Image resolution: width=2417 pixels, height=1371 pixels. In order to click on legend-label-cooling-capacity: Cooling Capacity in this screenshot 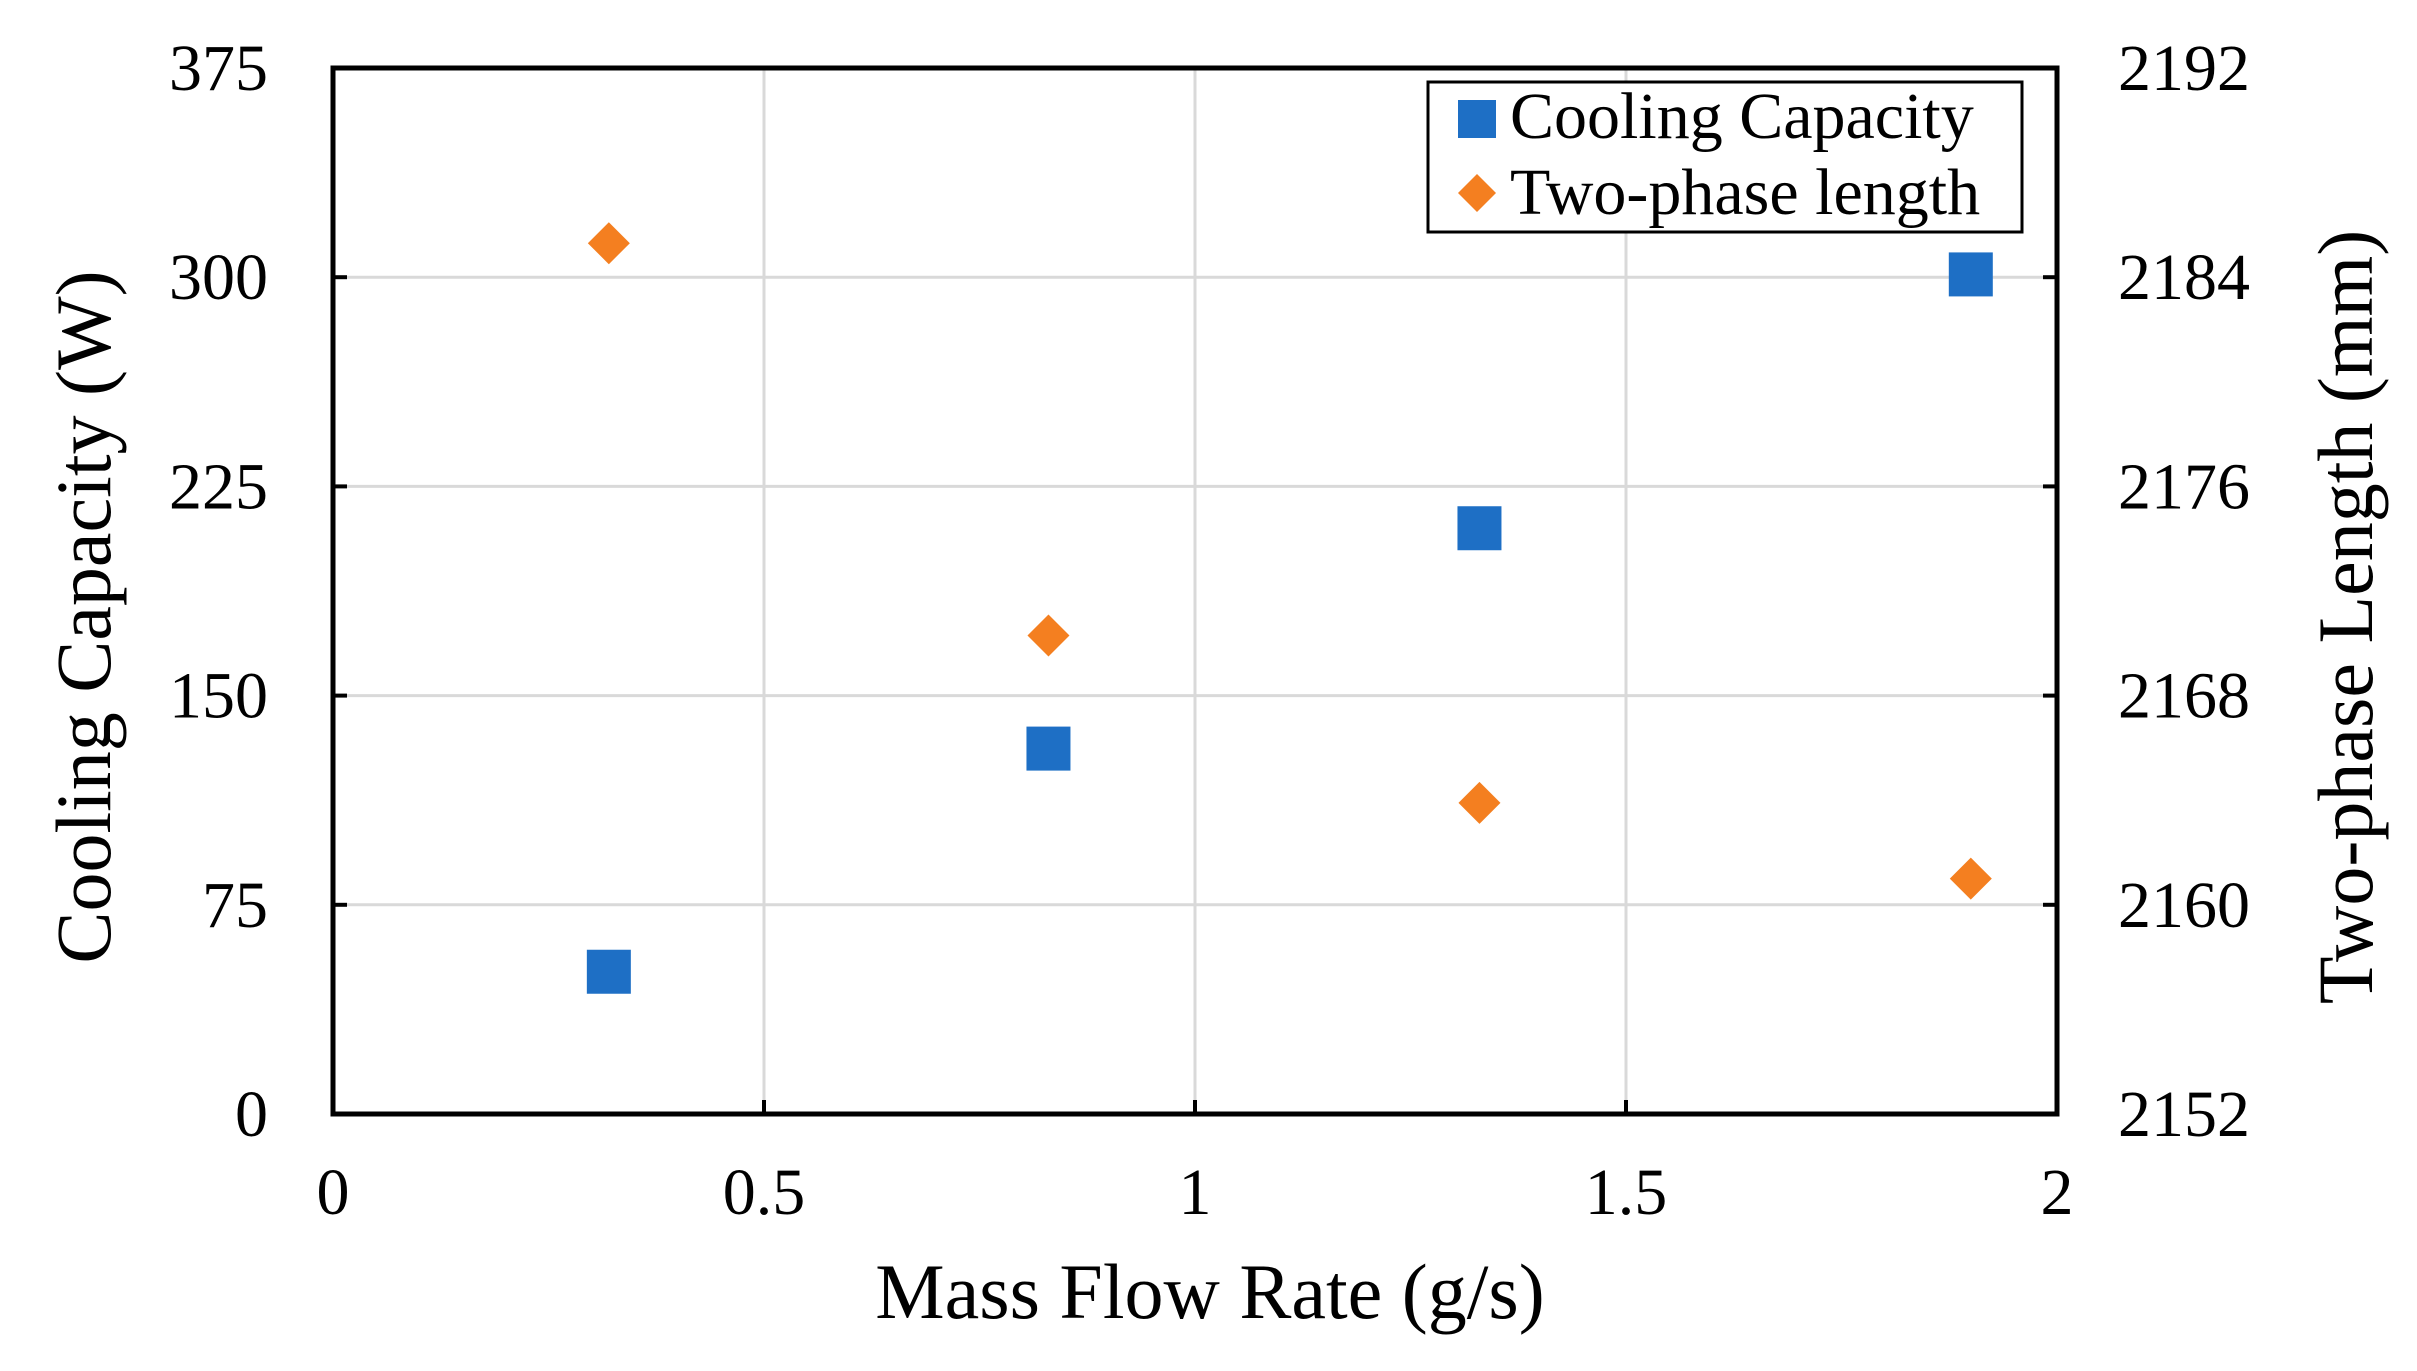, I will do `click(1742, 116)`.